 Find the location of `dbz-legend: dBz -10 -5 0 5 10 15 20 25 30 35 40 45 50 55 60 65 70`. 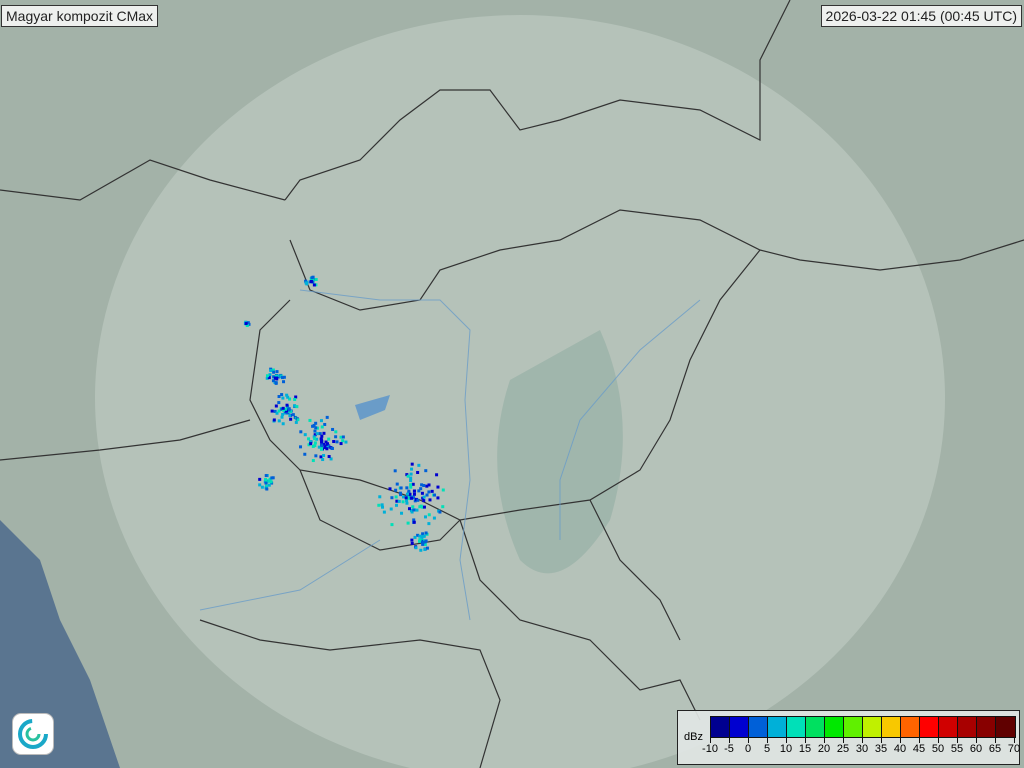

dbz-legend: dBz -10 -5 0 5 10 15 20 25 30 35 40 45 50 55 60 65 70 is located at coordinates (848, 737).